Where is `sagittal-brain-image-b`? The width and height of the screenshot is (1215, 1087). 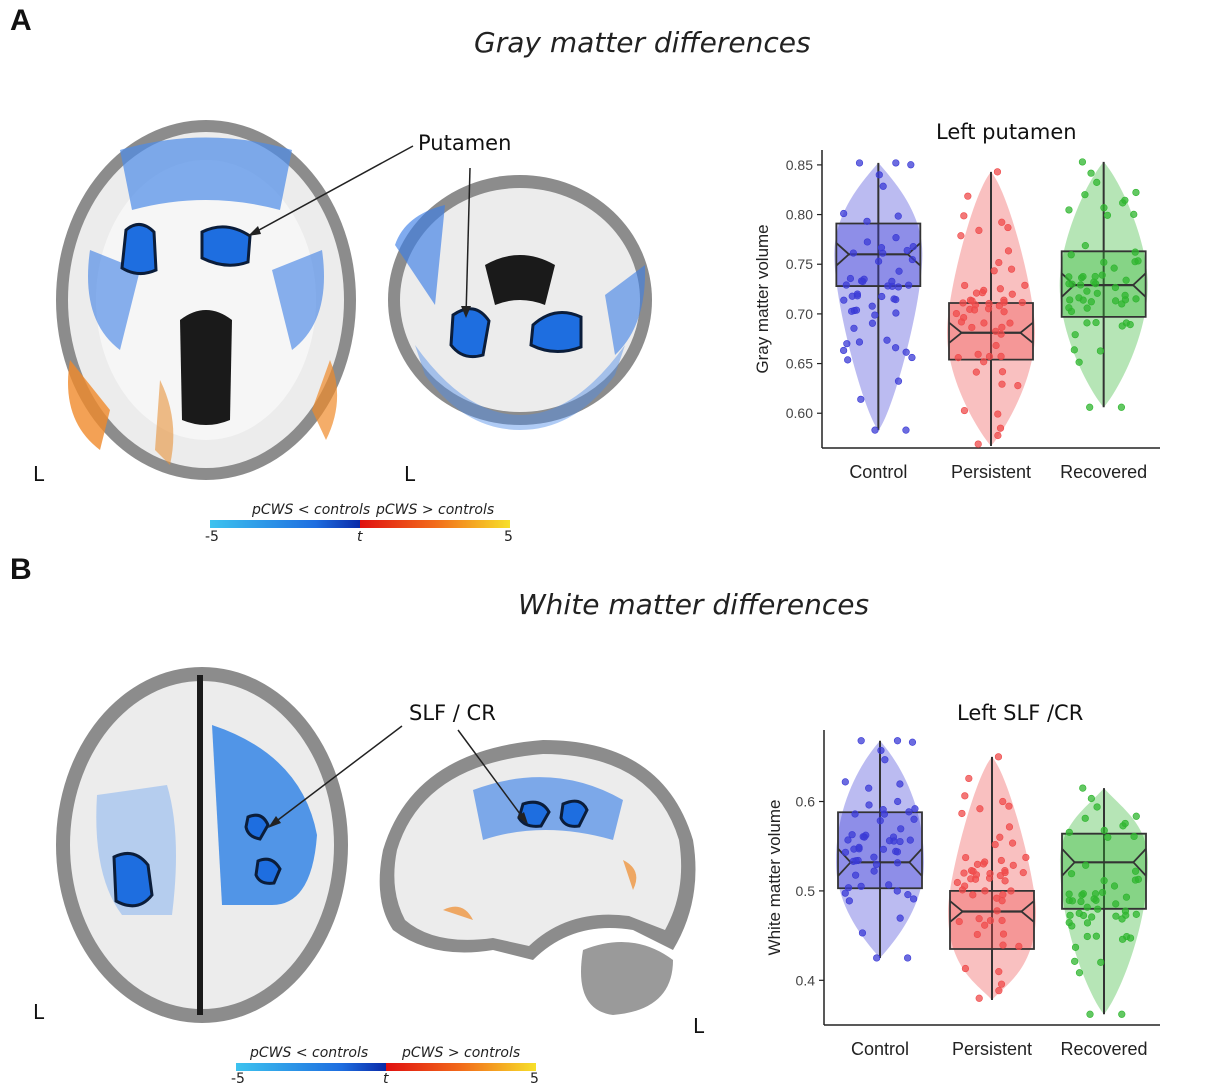 sagittal-brain-image-b is located at coordinates (537, 877).